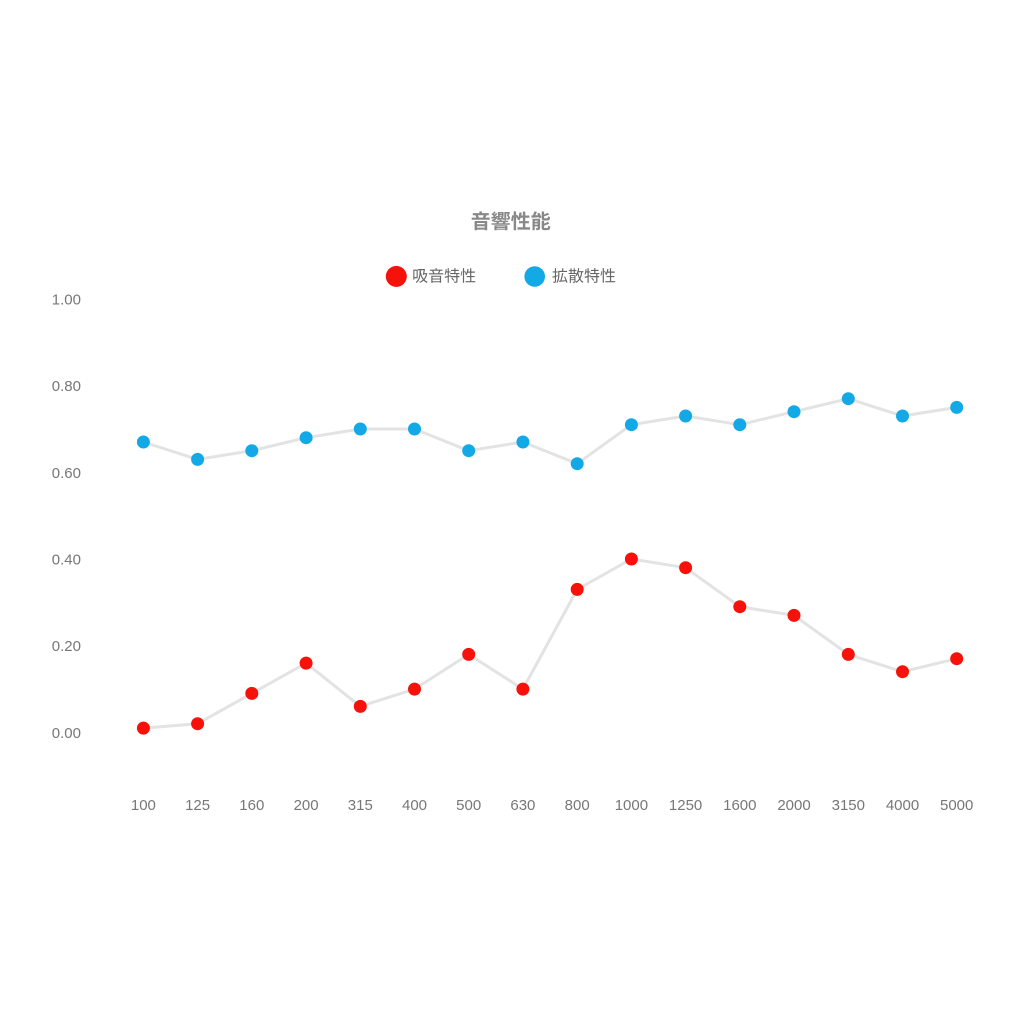 This screenshot has width=1024, height=1029. Describe the element at coordinates (143, 805) in the screenshot. I see `svg-text: 100` at that location.